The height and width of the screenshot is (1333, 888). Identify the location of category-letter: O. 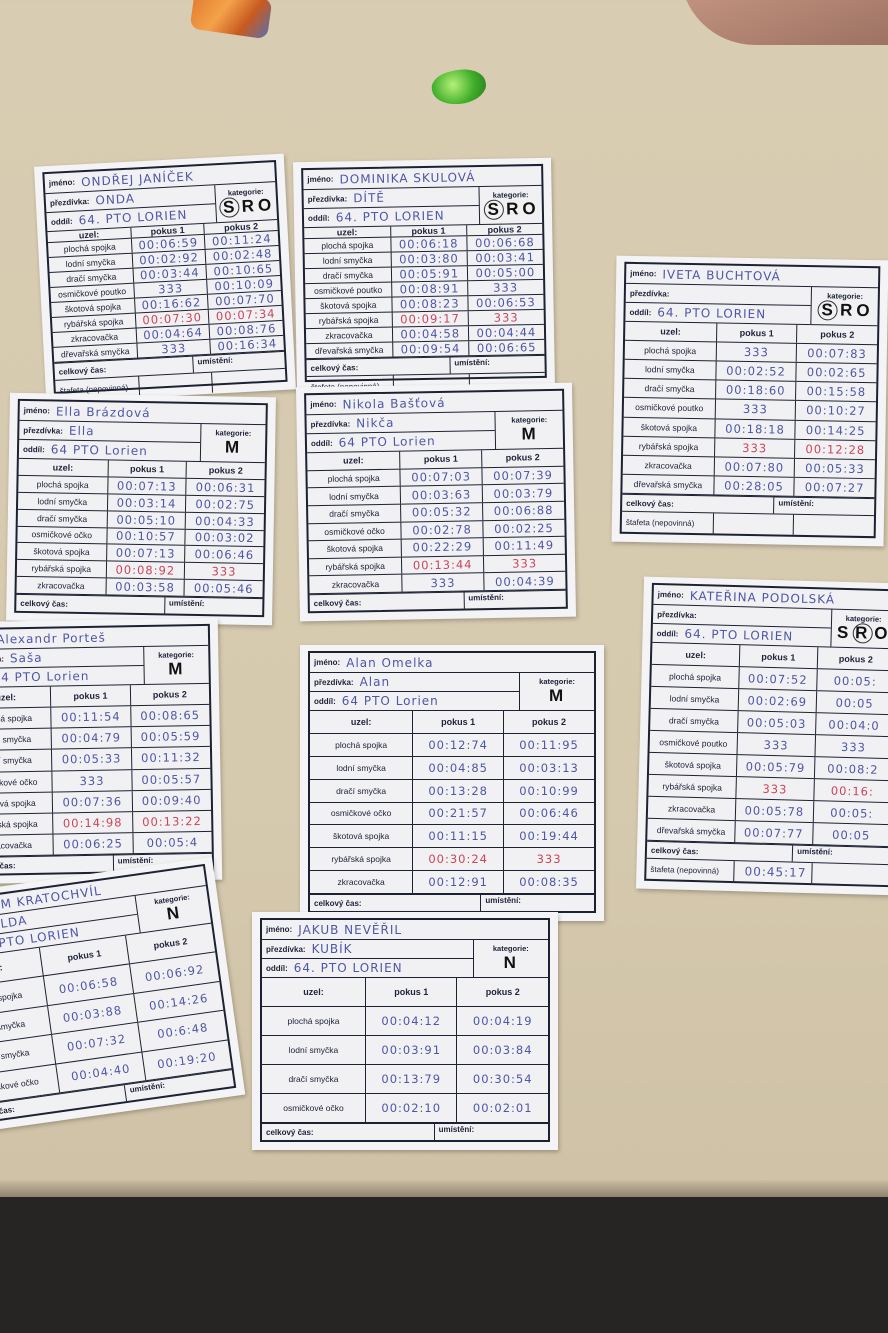
(530, 209).